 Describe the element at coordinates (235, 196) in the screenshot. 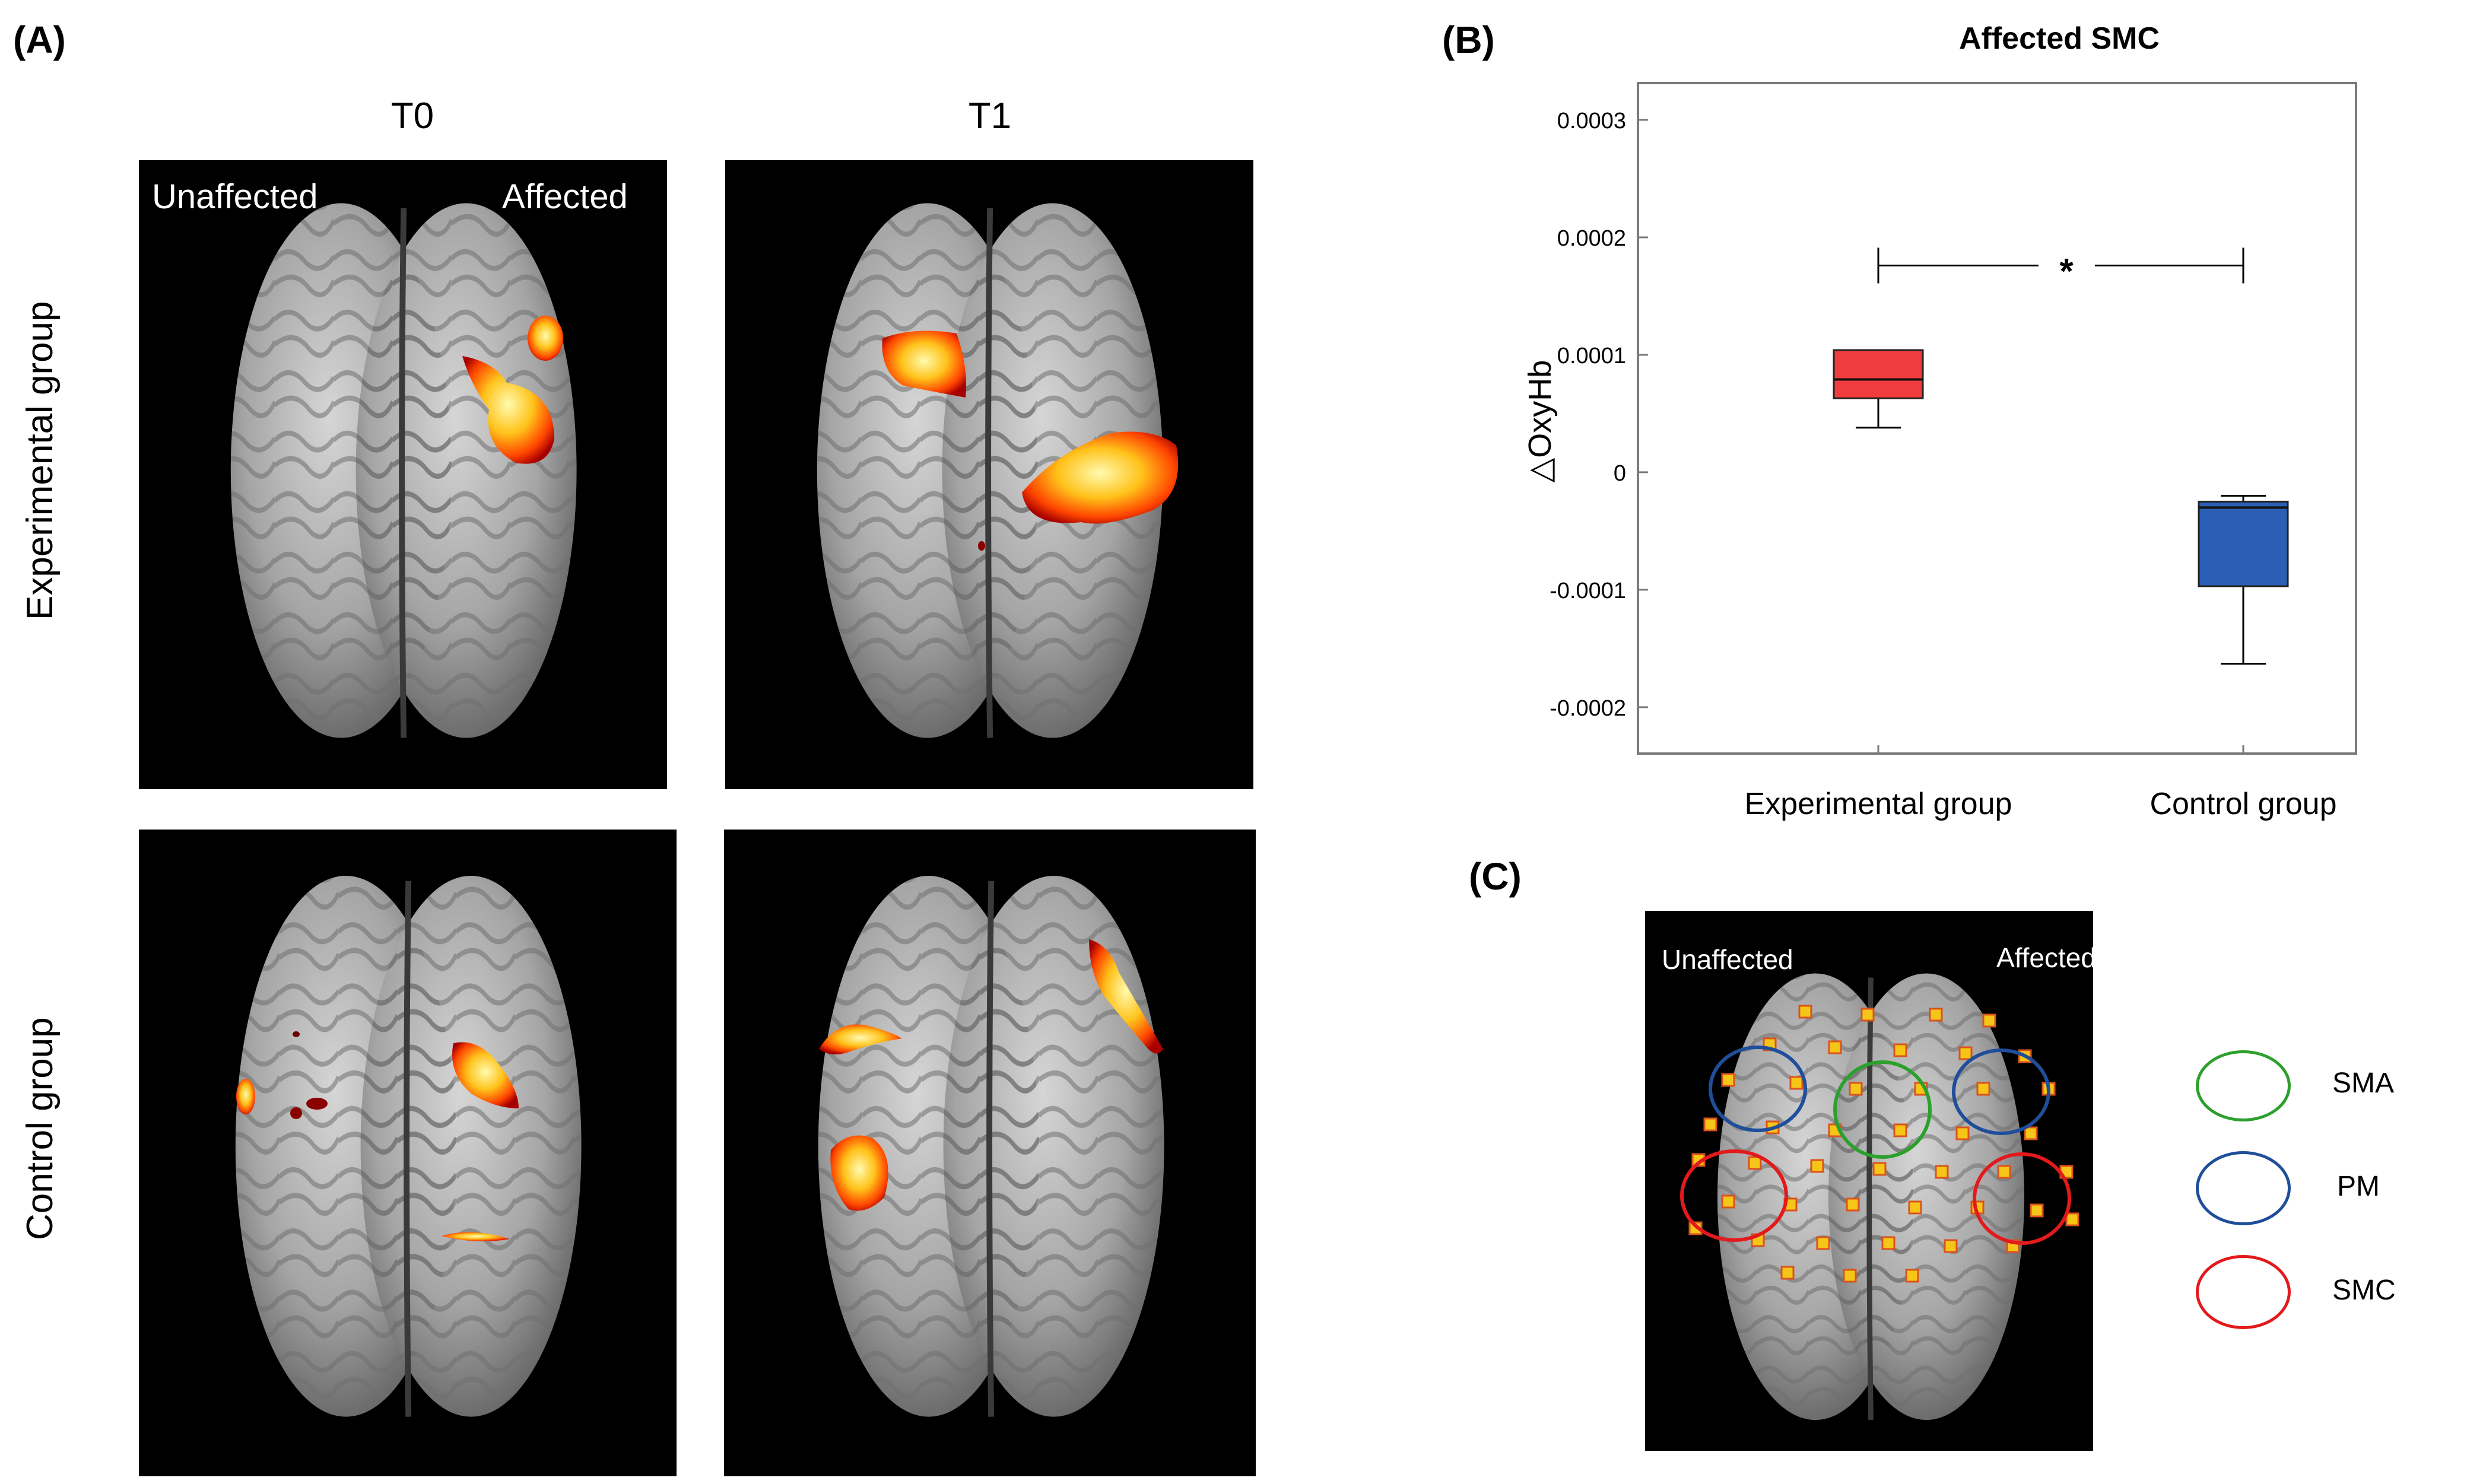

I see `hemisphere-label-unaffected: Unaffected` at that location.